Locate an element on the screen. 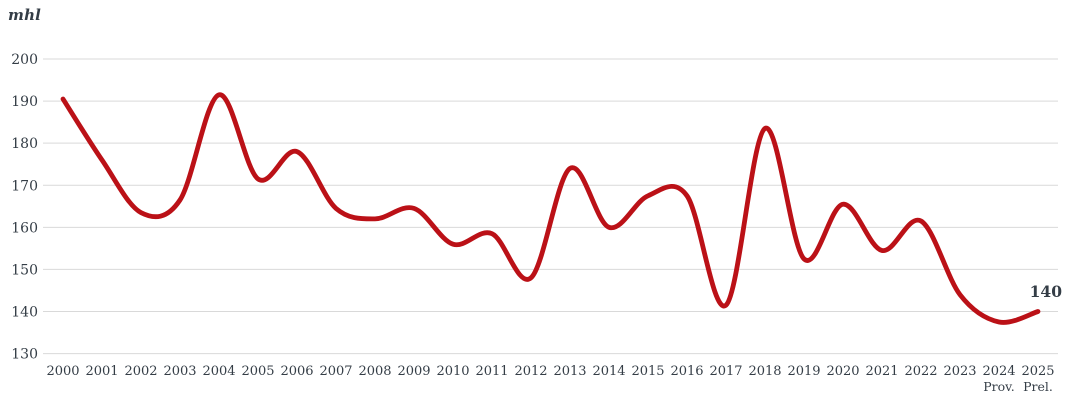  y-axis-tick-label: 180 is located at coordinates (24, 144).